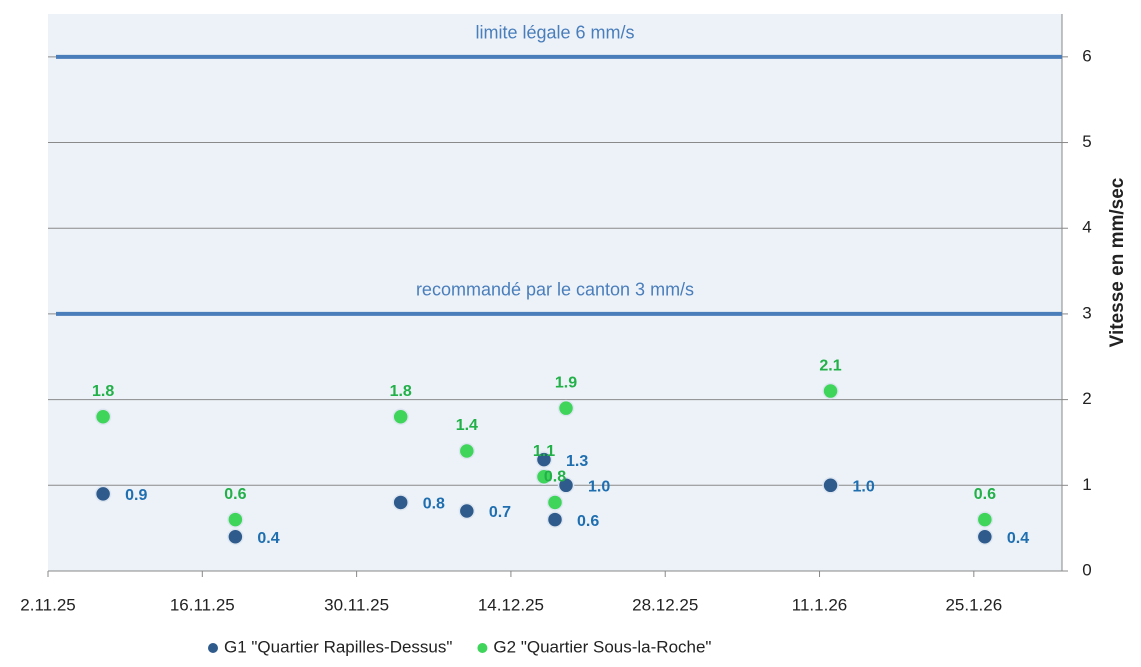 The height and width of the screenshot is (667, 1141). I want to click on y-tick-label: 2, so click(1086, 398).